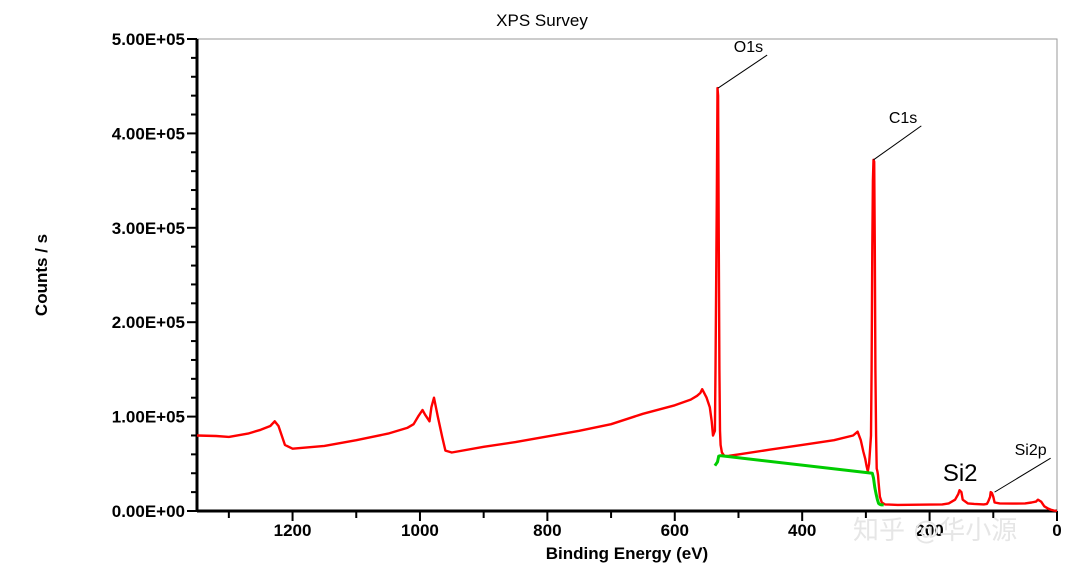 This screenshot has height=575, width=1080. What do you see at coordinates (1031, 450) in the screenshot?
I see `peak-label: Si2p` at bounding box center [1031, 450].